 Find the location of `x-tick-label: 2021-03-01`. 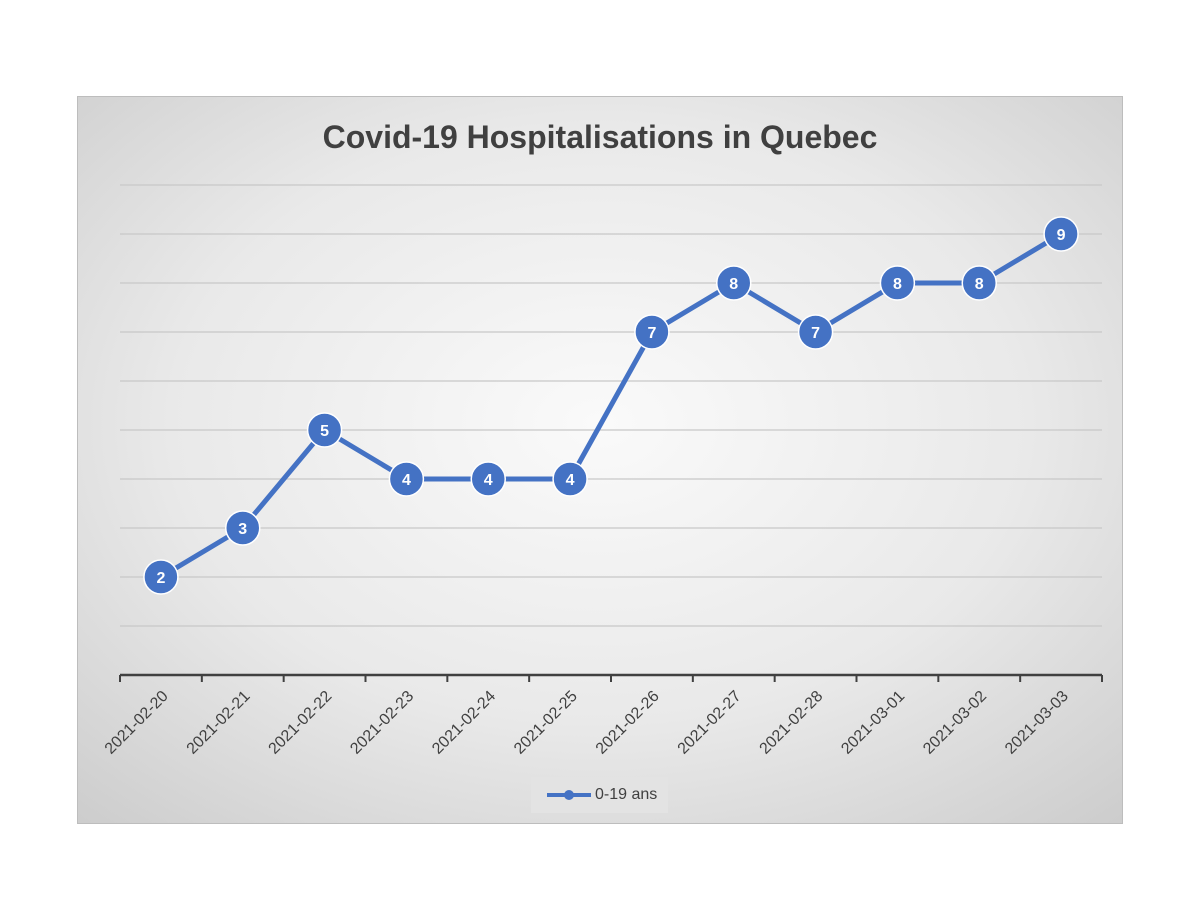

x-tick-label: 2021-03-01 is located at coordinates (873, 723).